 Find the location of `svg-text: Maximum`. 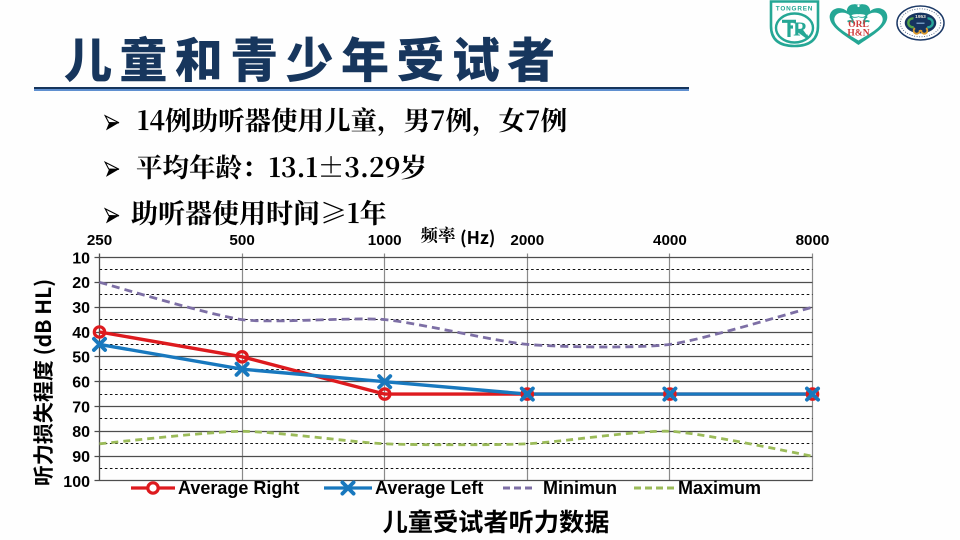

svg-text: Maximum is located at coordinates (719, 488).